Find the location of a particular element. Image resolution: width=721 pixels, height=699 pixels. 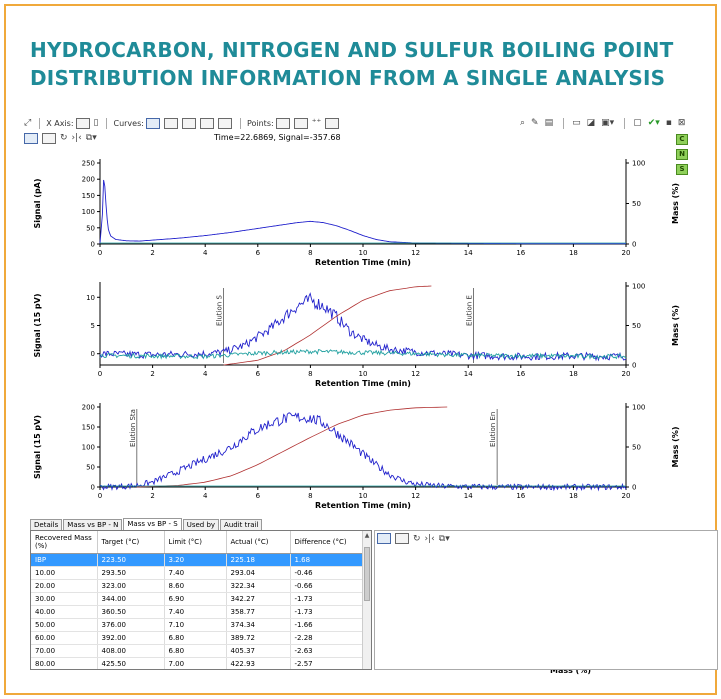

close-icon: ⊠ is located at coordinates (681, 123).